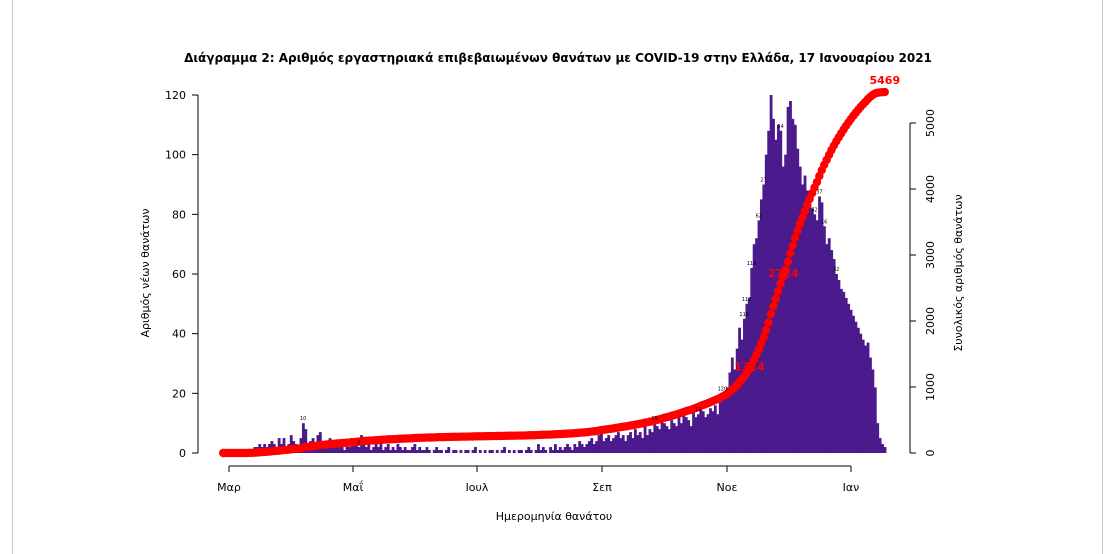 The height and width of the screenshot is (554, 1116). I want to click on bar-data-label: 52, so click(814, 210).